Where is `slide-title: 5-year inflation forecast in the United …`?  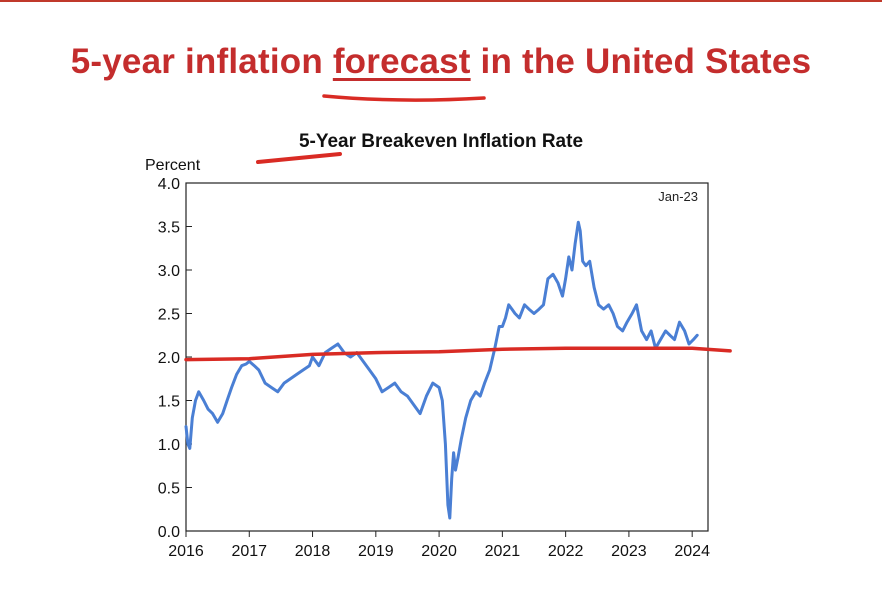
slide-title: 5-year inflation forecast in the United … is located at coordinates (441, 62).